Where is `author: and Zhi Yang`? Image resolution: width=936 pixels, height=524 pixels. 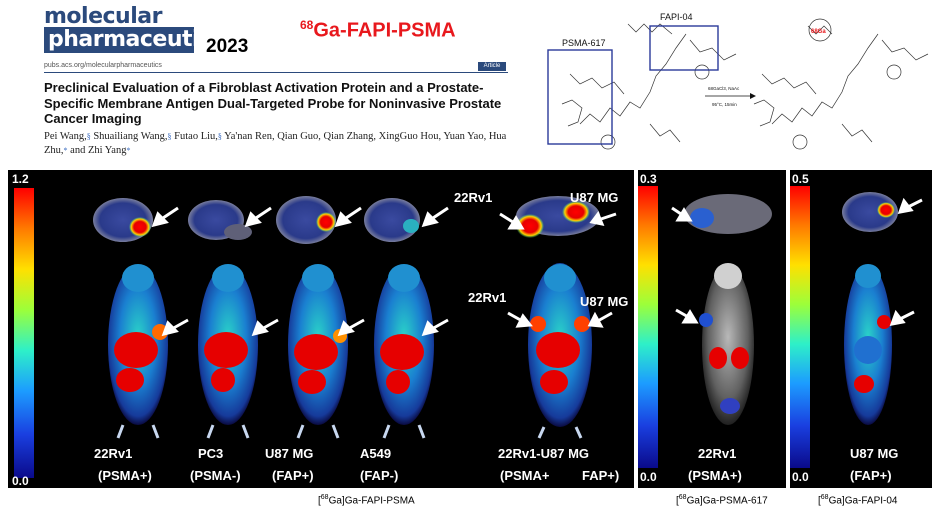
author: and Zhi Yang is located at coordinates (97, 150).